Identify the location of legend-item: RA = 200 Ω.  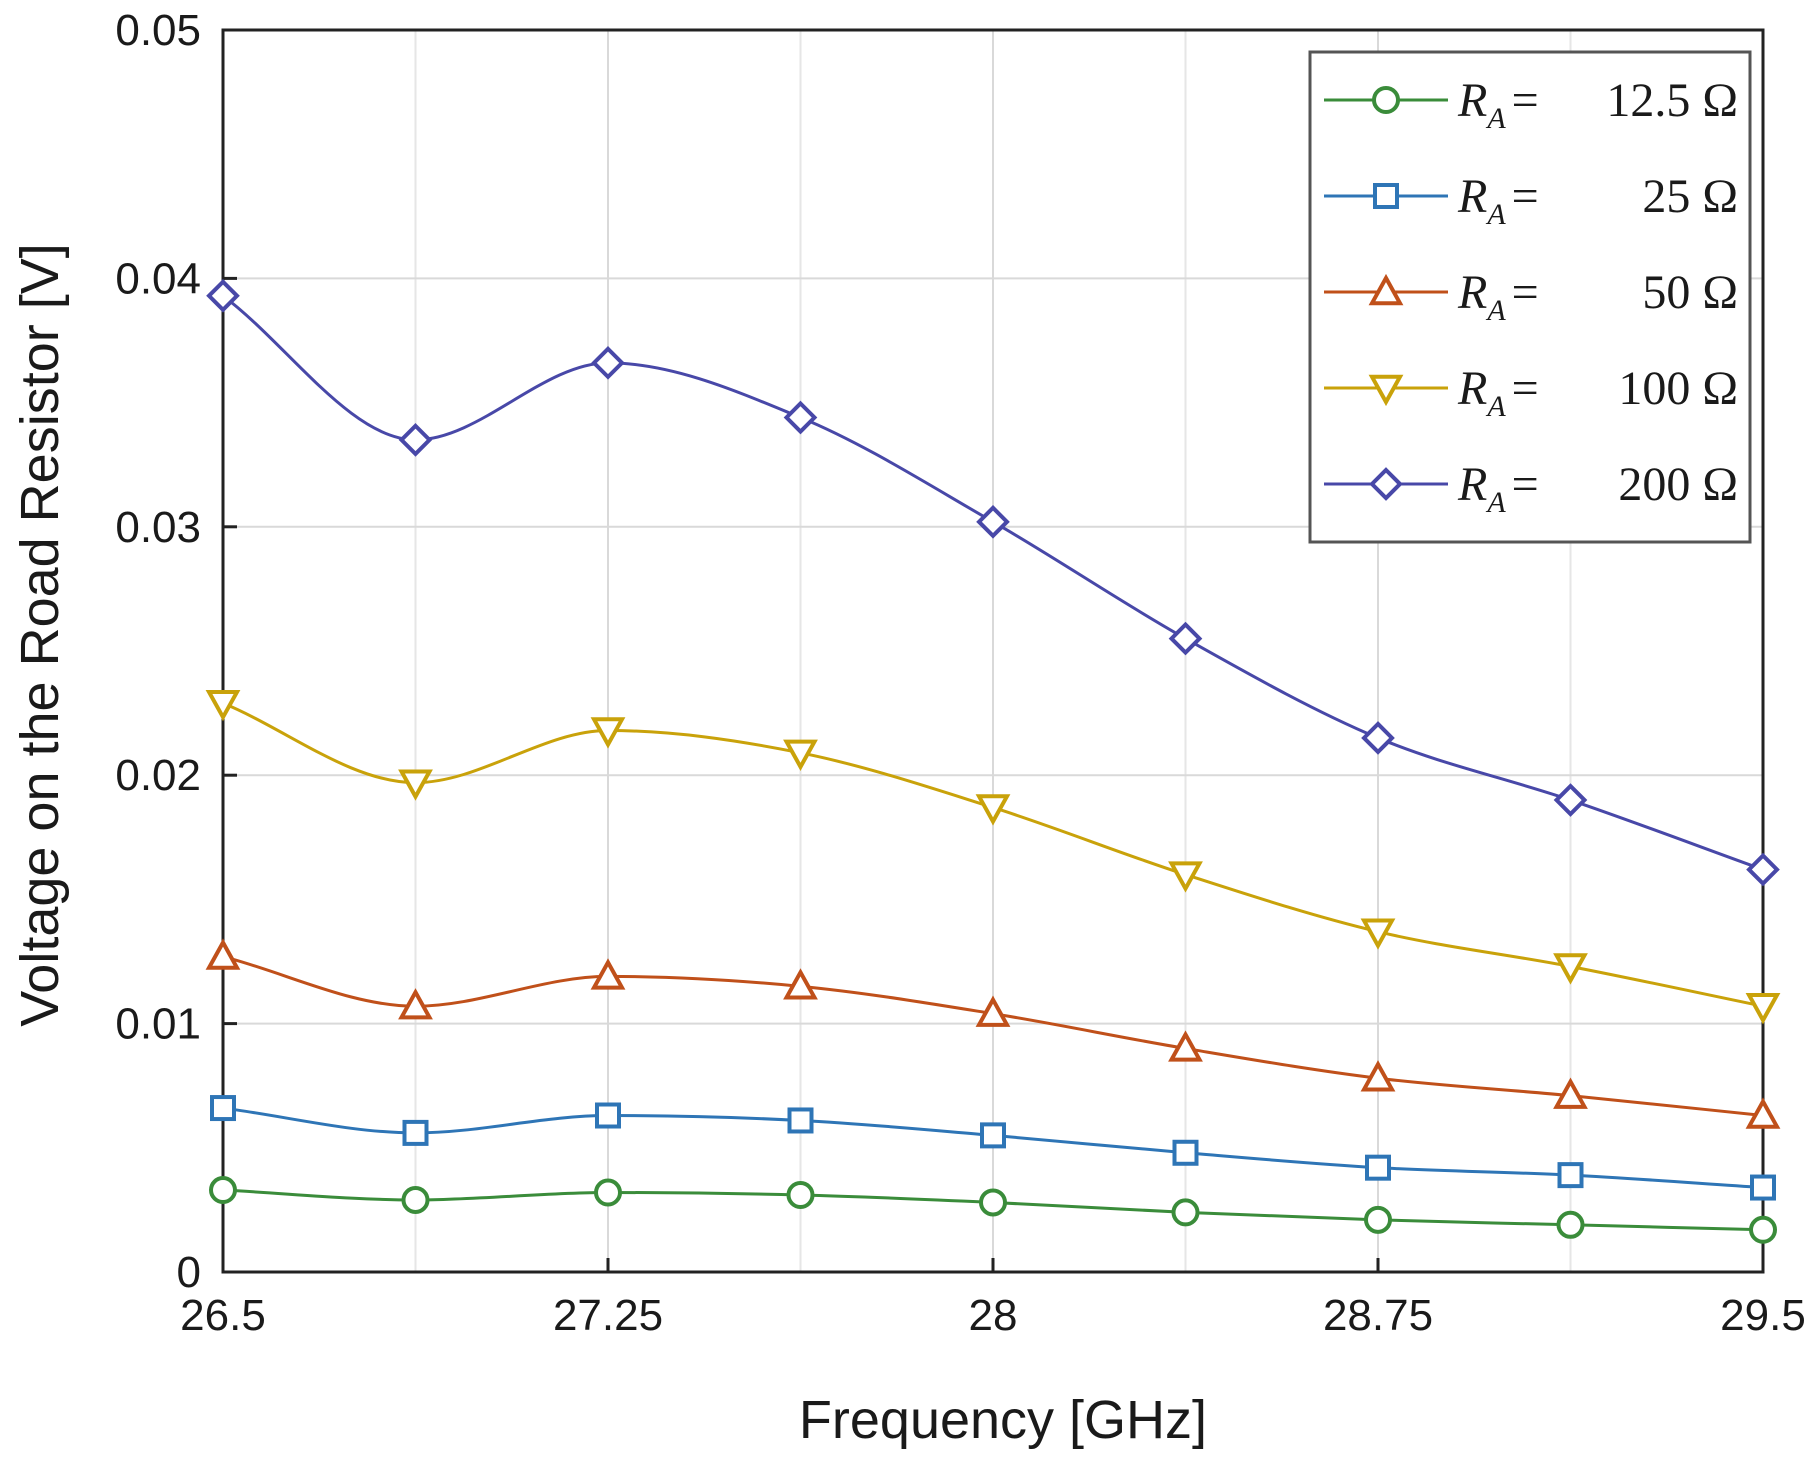
(1531, 488).